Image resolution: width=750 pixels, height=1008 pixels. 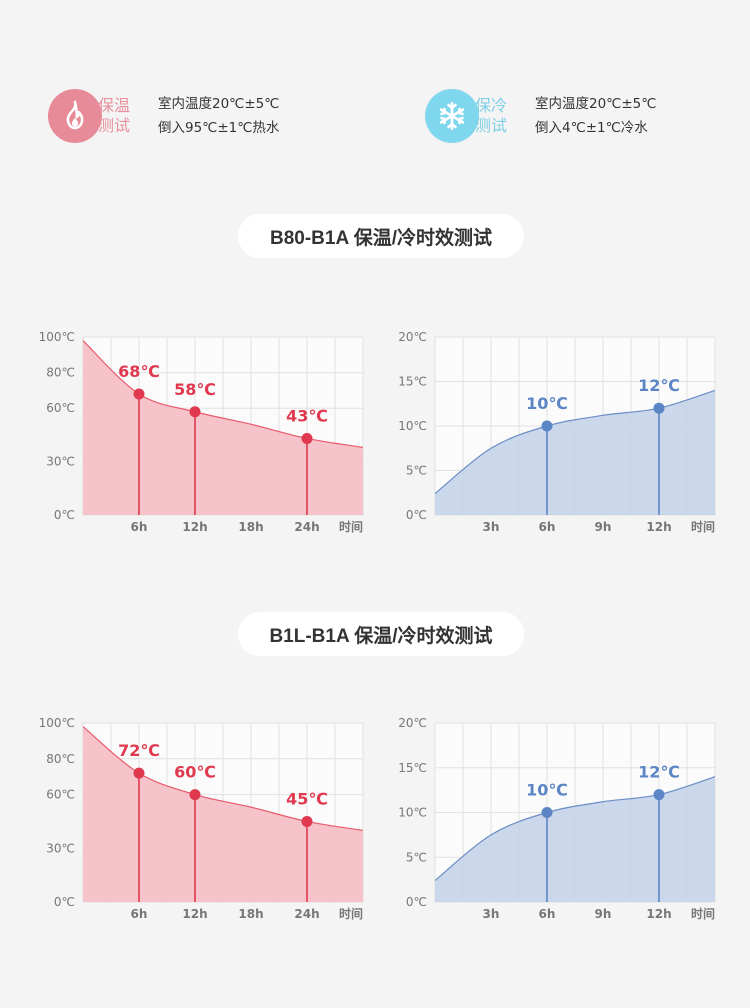 What do you see at coordinates (307, 415) in the screenshot?
I see `data-label: 43℃` at bounding box center [307, 415].